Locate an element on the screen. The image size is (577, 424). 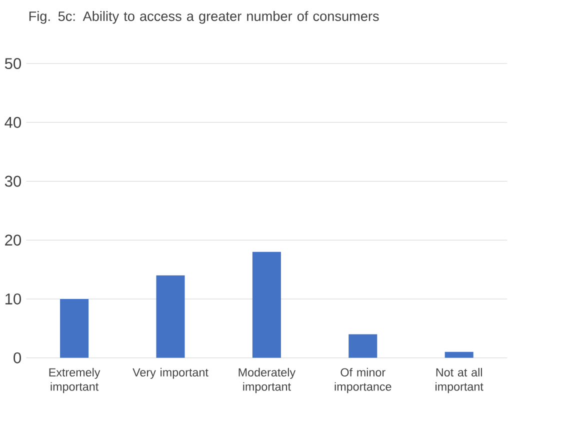
y-tick-label: 0 is located at coordinates (18, 358).